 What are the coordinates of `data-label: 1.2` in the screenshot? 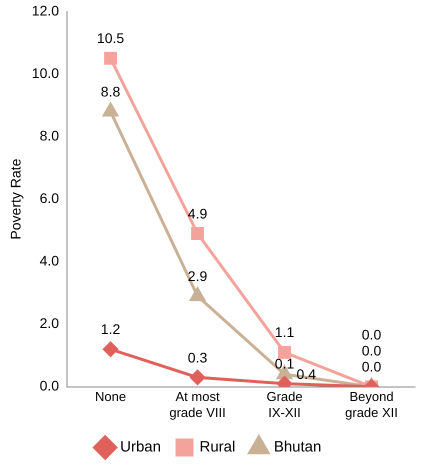 It's located at (110, 329).